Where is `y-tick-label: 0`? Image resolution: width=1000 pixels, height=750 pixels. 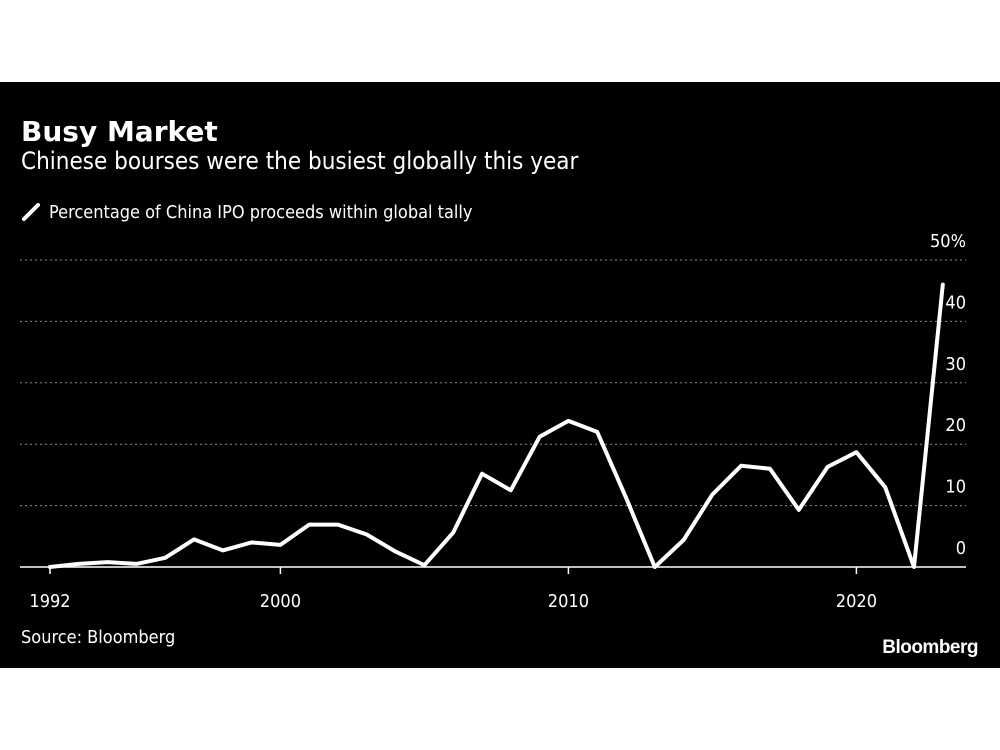
y-tick-label: 0 is located at coordinates (961, 548).